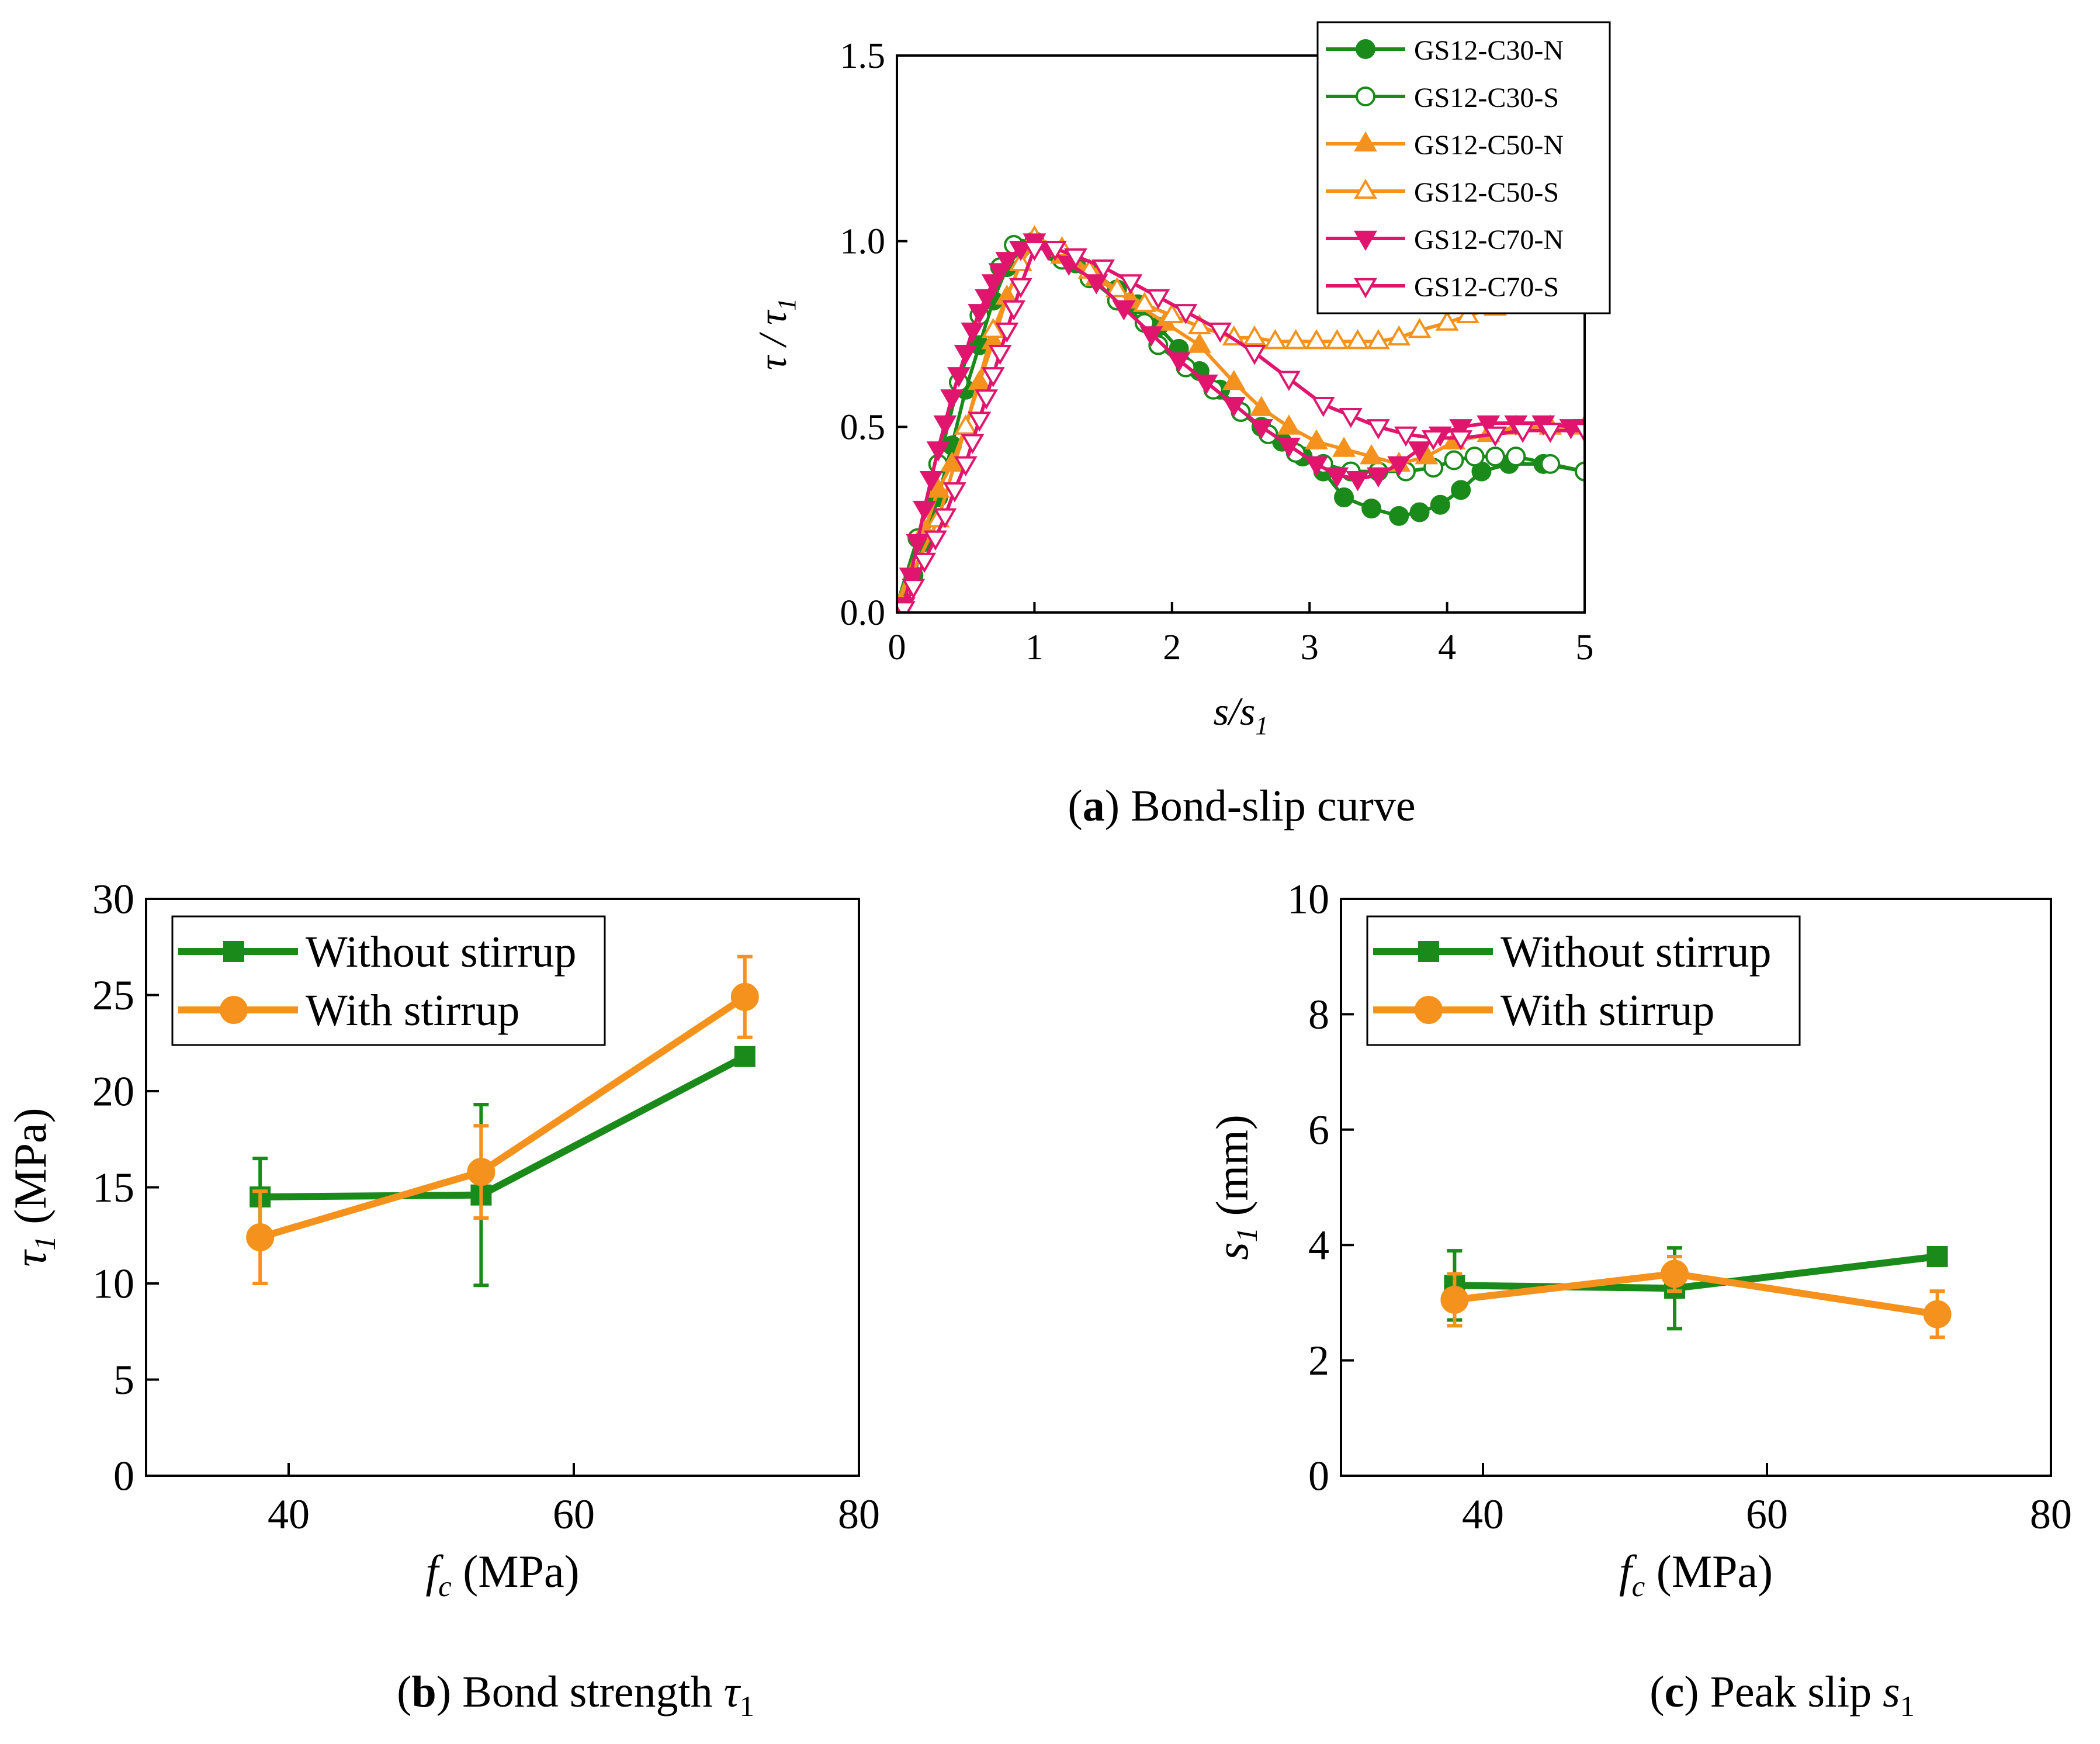 The image size is (2100, 1744). What do you see at coordinates (1447, 647) in the screenshot?
I see `x-tick-label: 4` at bounding box center [1447, 647].